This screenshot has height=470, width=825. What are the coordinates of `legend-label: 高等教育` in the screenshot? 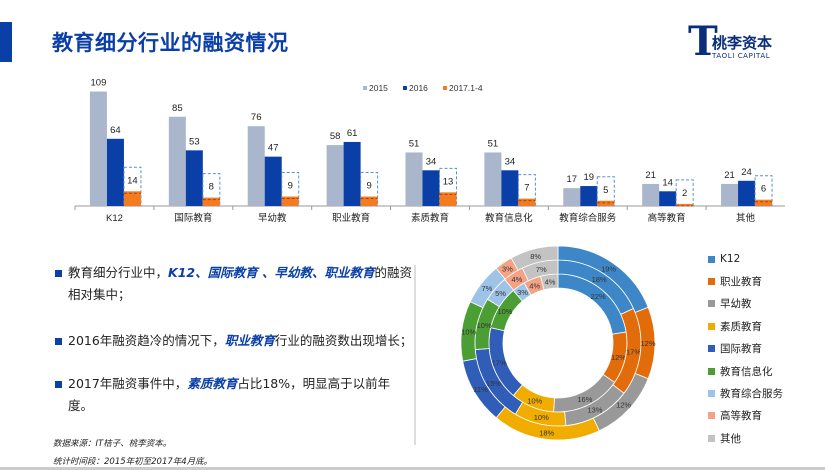 It's located at (741, 416).